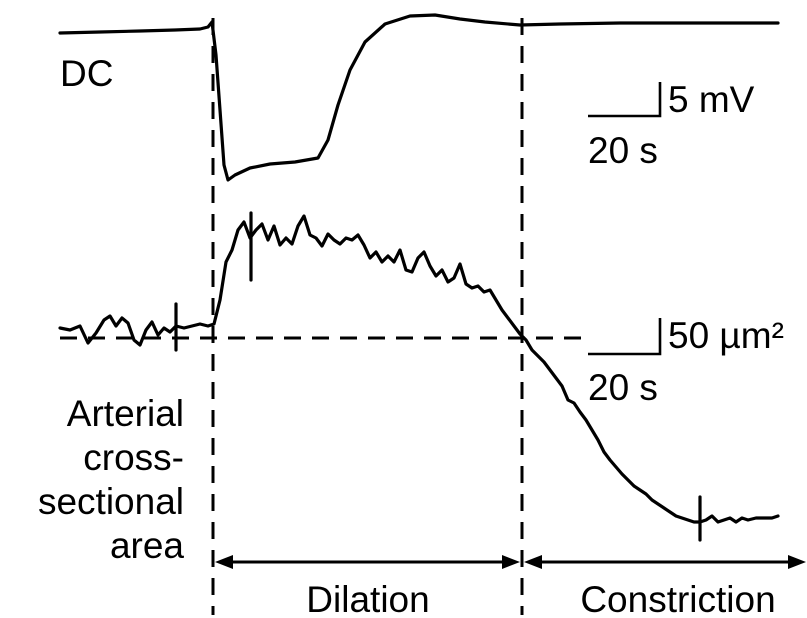  What do you see at coordinates (677, 598) in the screenshot?
I see `constriction-phase-label: Constriction` at bounding box center [677, 598].